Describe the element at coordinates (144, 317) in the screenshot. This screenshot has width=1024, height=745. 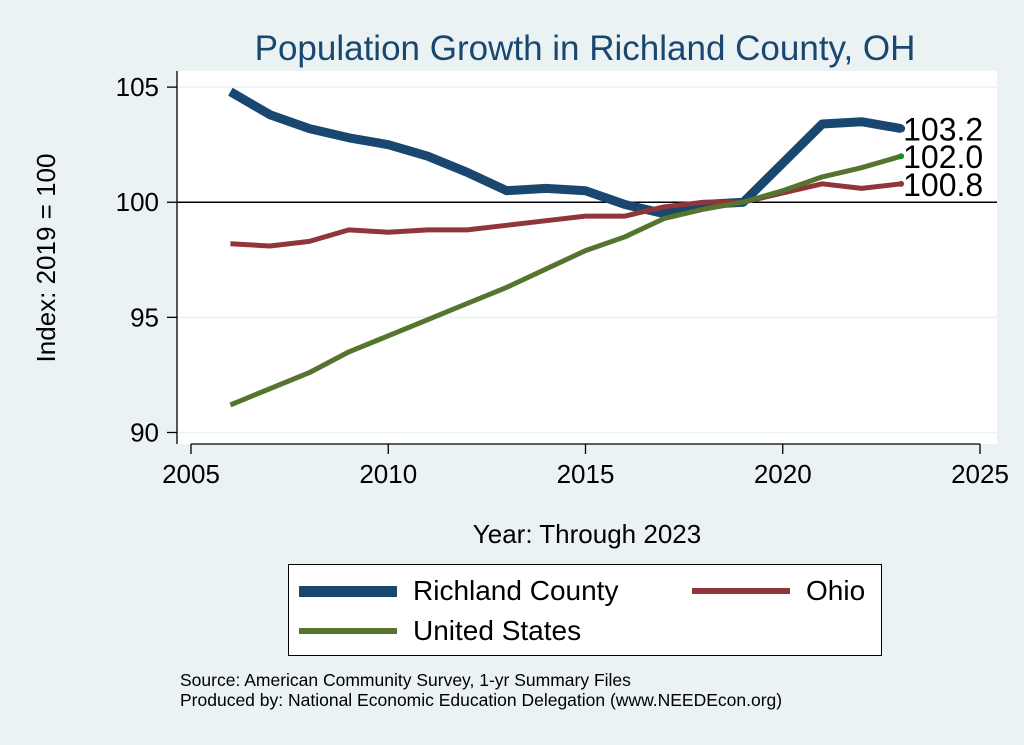
I see `y-tick-label: 95` at that location.